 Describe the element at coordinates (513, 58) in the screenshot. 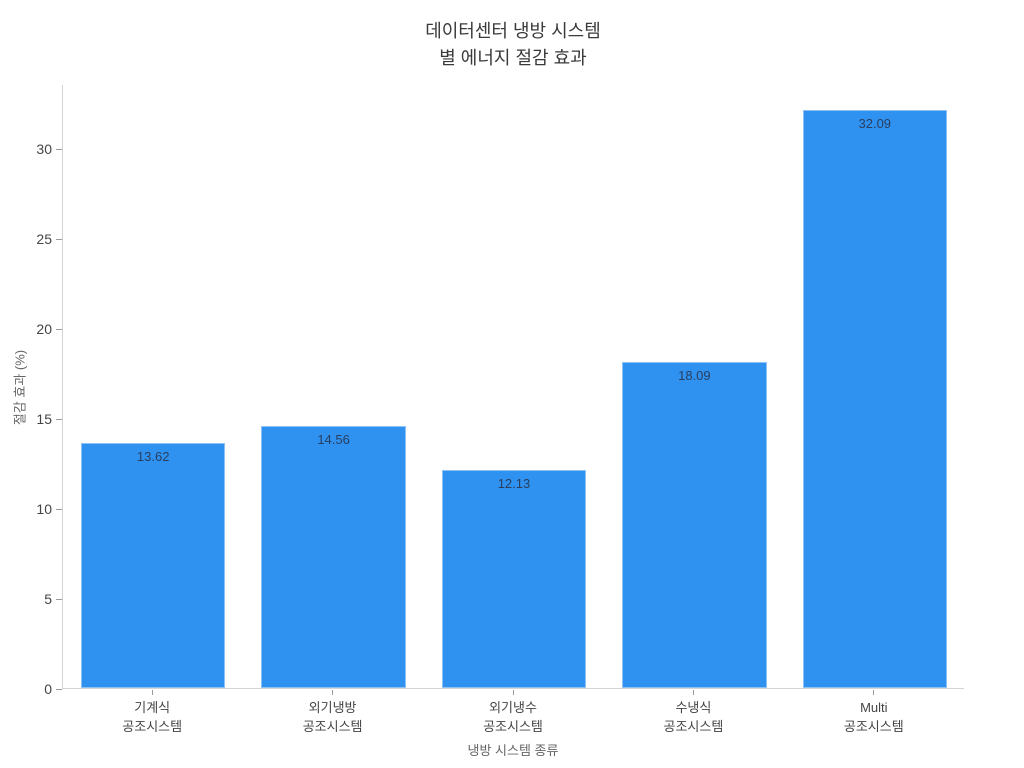

I see `chart-title-line2: 별 에너지 절감 효과` at that location.